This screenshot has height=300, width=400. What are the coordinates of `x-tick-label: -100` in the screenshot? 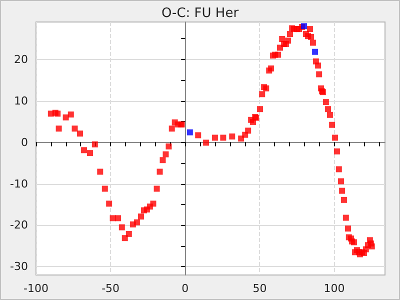 It's located at (36, 288).